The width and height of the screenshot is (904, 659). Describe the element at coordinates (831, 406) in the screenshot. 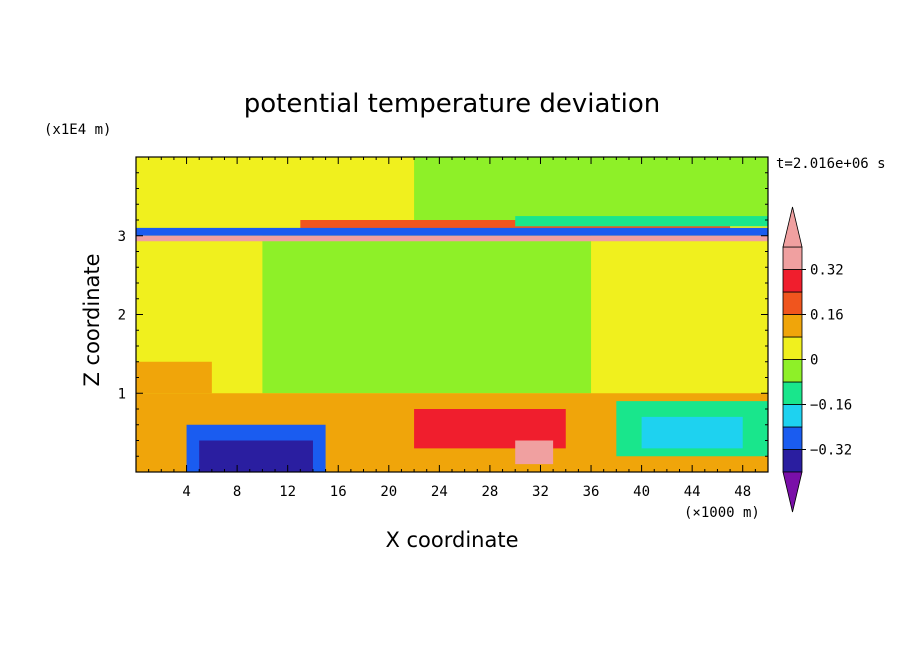

I see `colorbar-label: −0.16` at that location.